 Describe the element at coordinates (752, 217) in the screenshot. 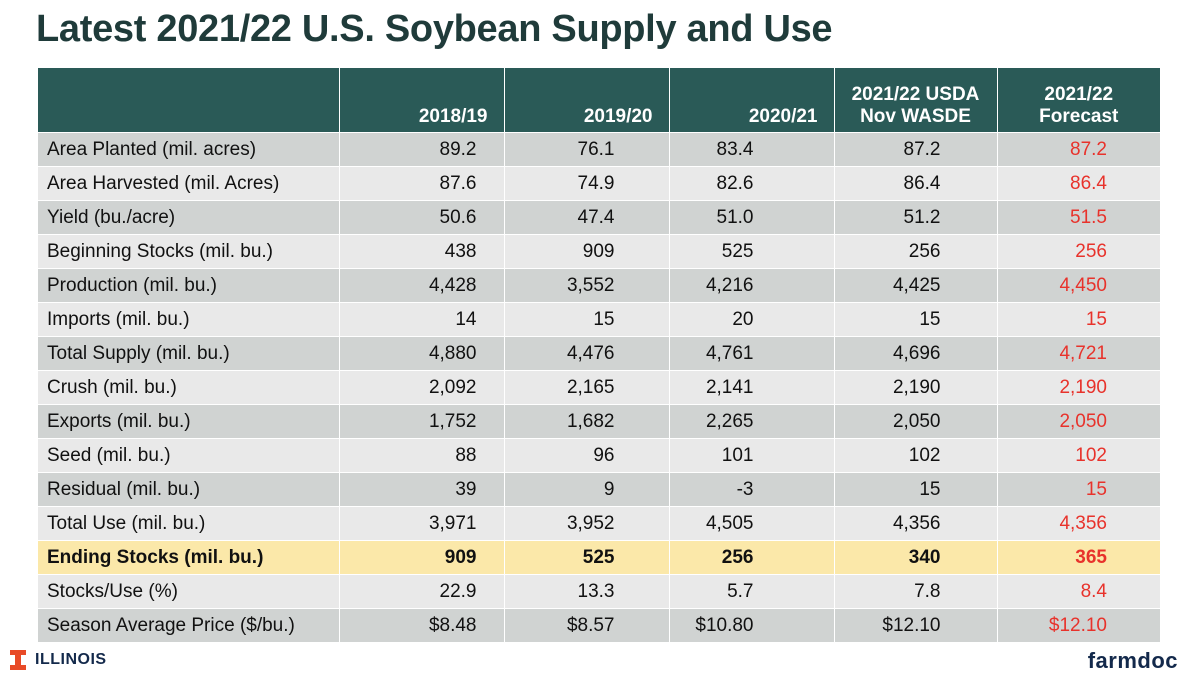

I see `value-2020-21: 51.0` at that location.